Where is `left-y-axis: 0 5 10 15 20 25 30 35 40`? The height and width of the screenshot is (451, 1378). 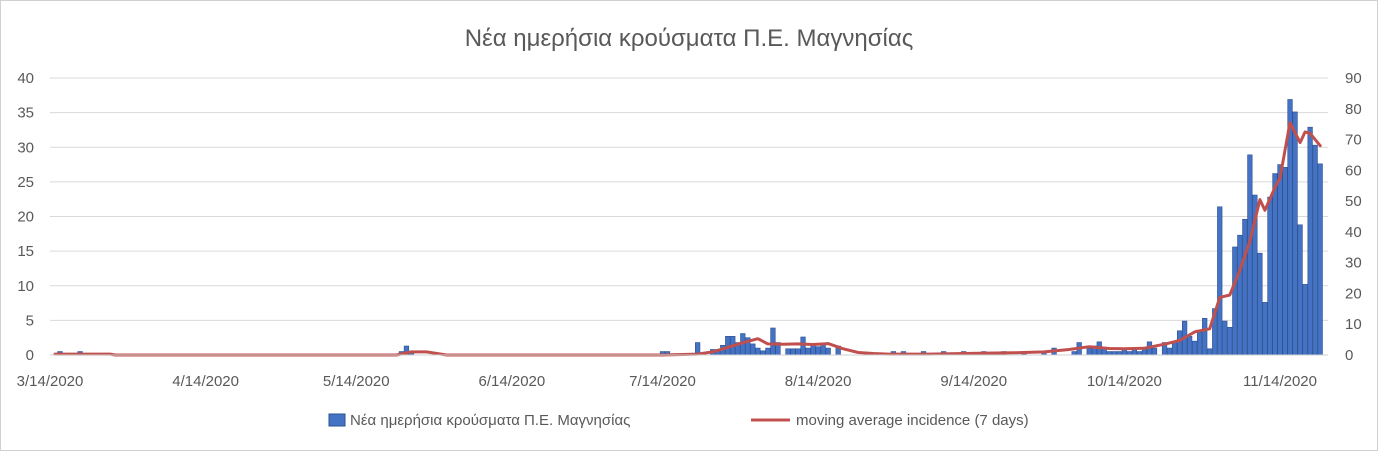 left-y-axis: 0 5 10 15 20 25 30 35 40 is located at coordinates (25, 217).